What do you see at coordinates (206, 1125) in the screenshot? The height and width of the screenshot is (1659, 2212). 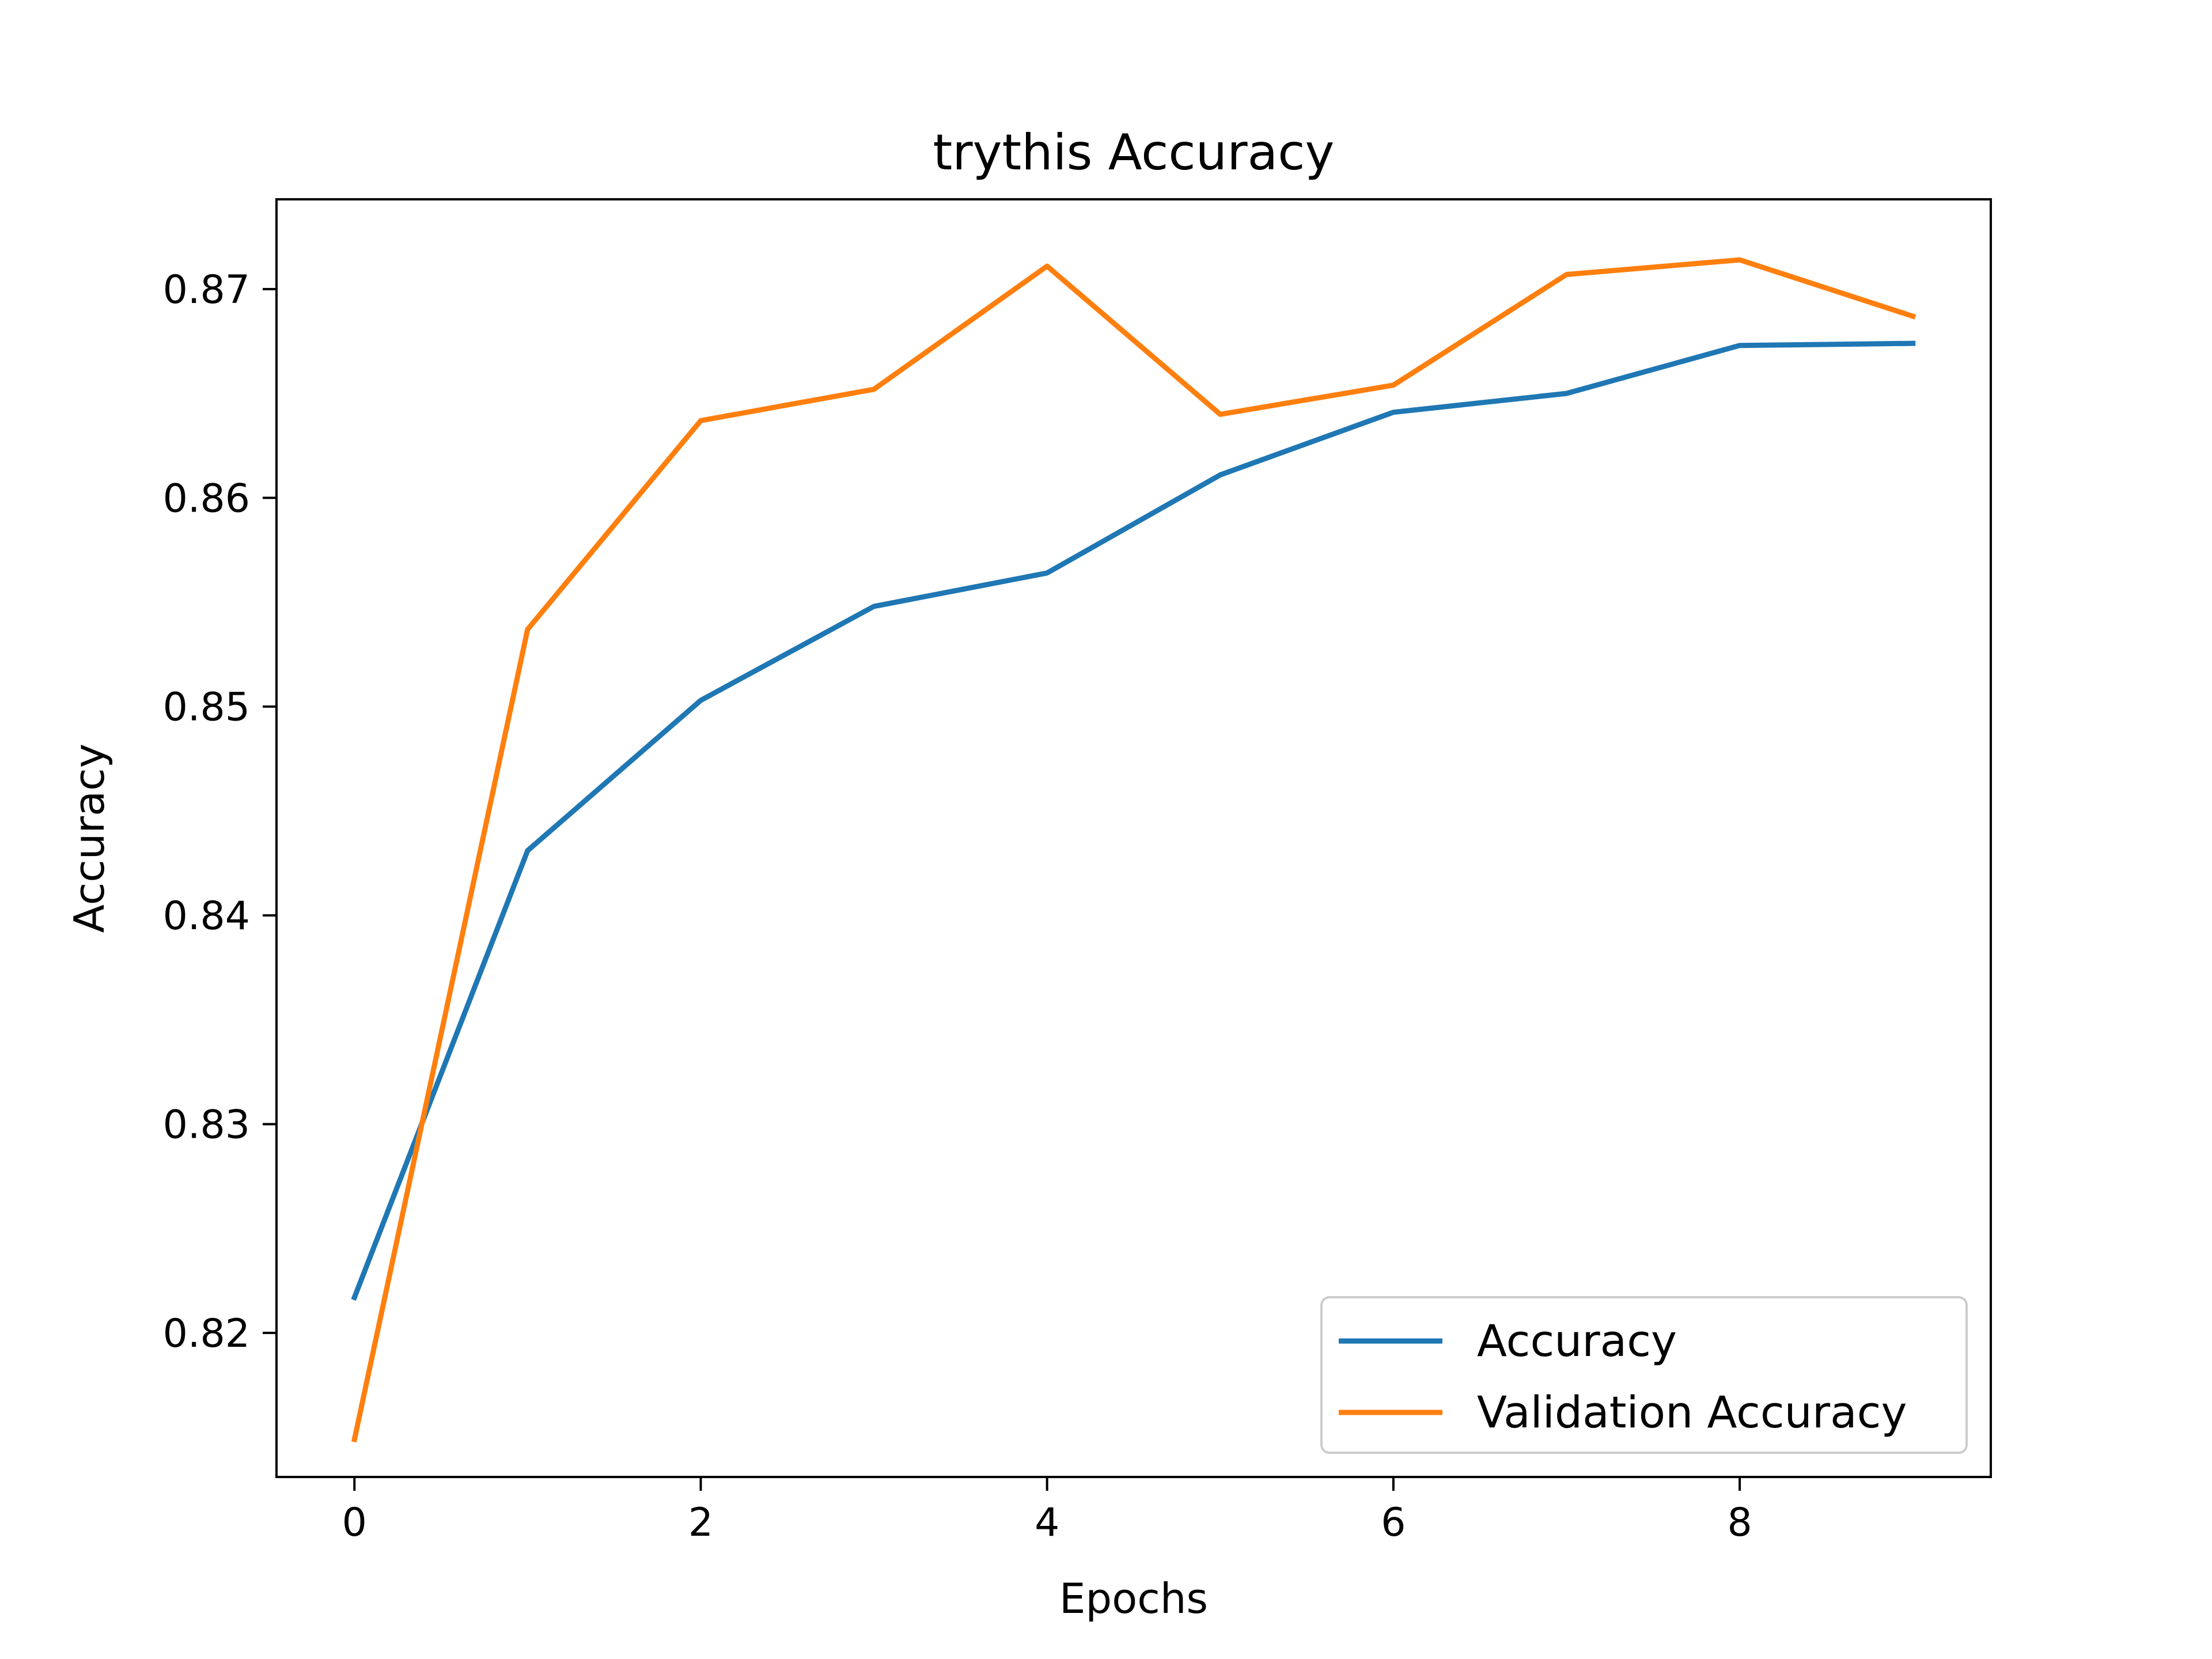 I see `y-tick-label: 0.83` at bounding box center [206, 1125].